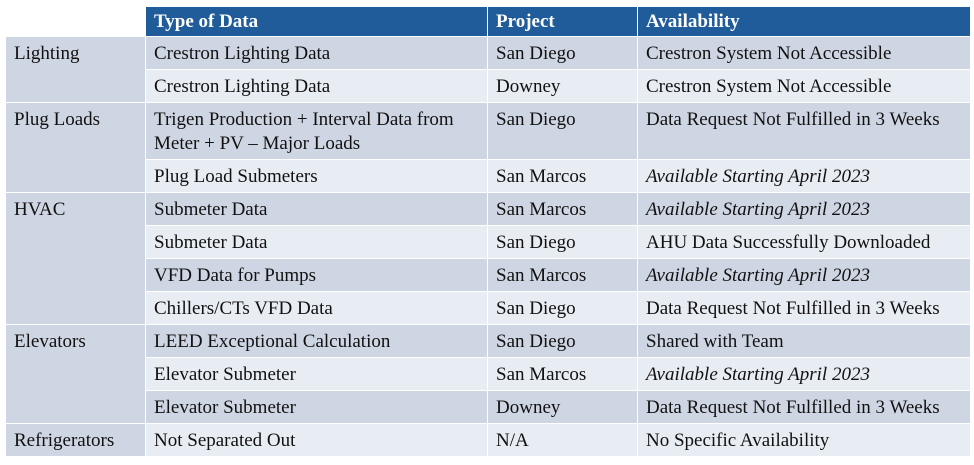 The width and height of the screenshot is (974, 465). I want to click on type-cell-line-1: Trigen Production + Interval Data from, so click(304, 119).